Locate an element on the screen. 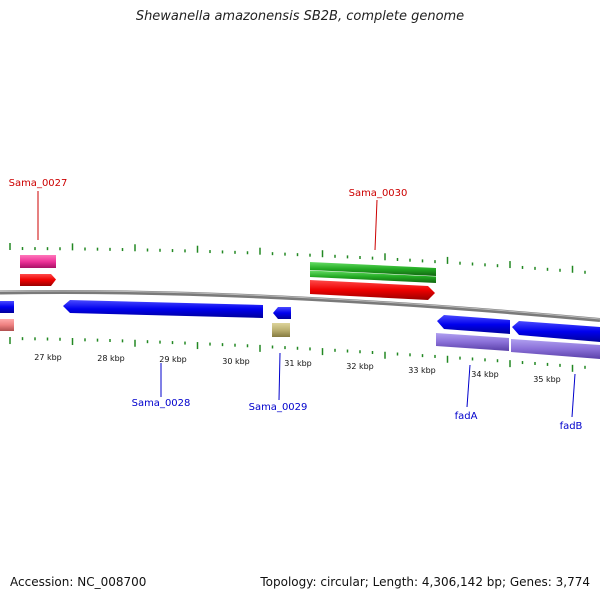 This screenshot has width=600, height=600. gene-fada-feature is located at coordinates (472, 342).